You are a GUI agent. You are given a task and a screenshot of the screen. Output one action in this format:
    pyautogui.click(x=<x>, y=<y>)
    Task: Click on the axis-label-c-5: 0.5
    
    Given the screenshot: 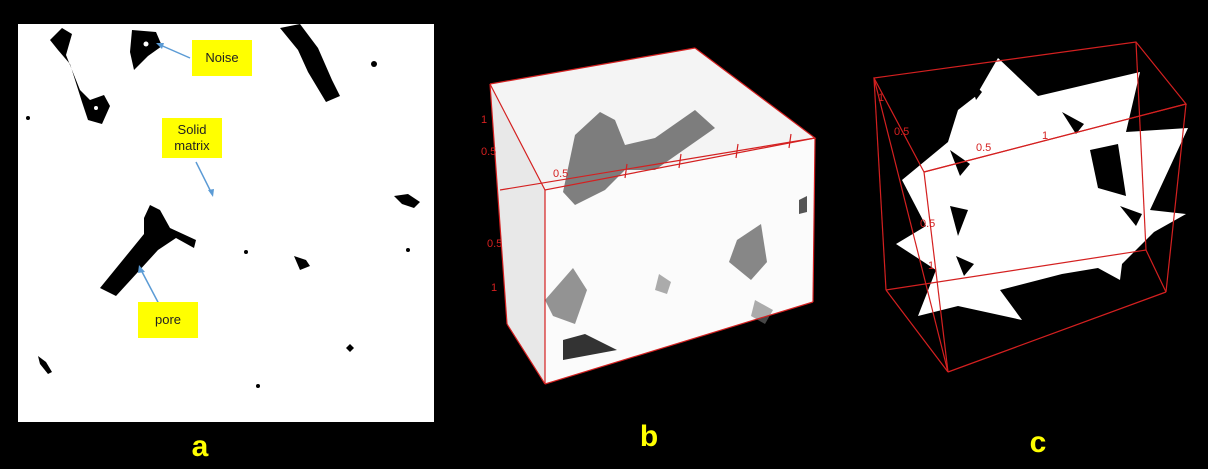 What is the action you would take?
    pyautogui.click(x=928, y=224)
    